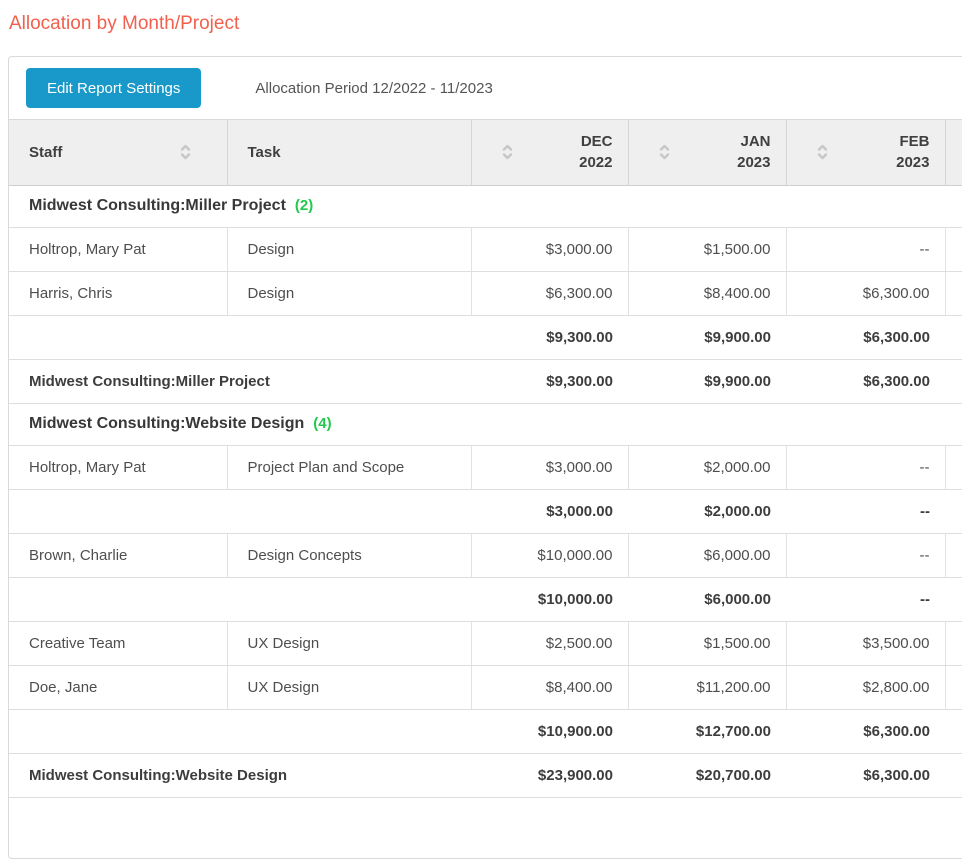 The width and height of the screenshot is (962, 859). Describe the element at coordinates (549, 775) in the screenshot. I see `project-total-dec: $23,900.00` at that location.